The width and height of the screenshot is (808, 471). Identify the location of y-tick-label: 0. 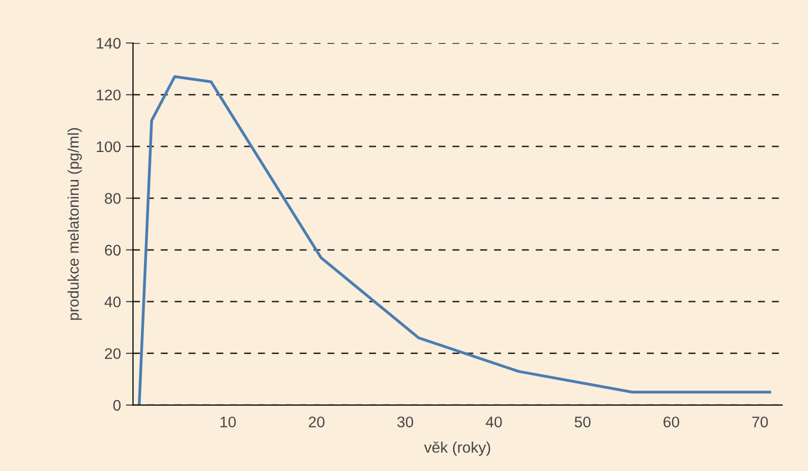
(117, 405).